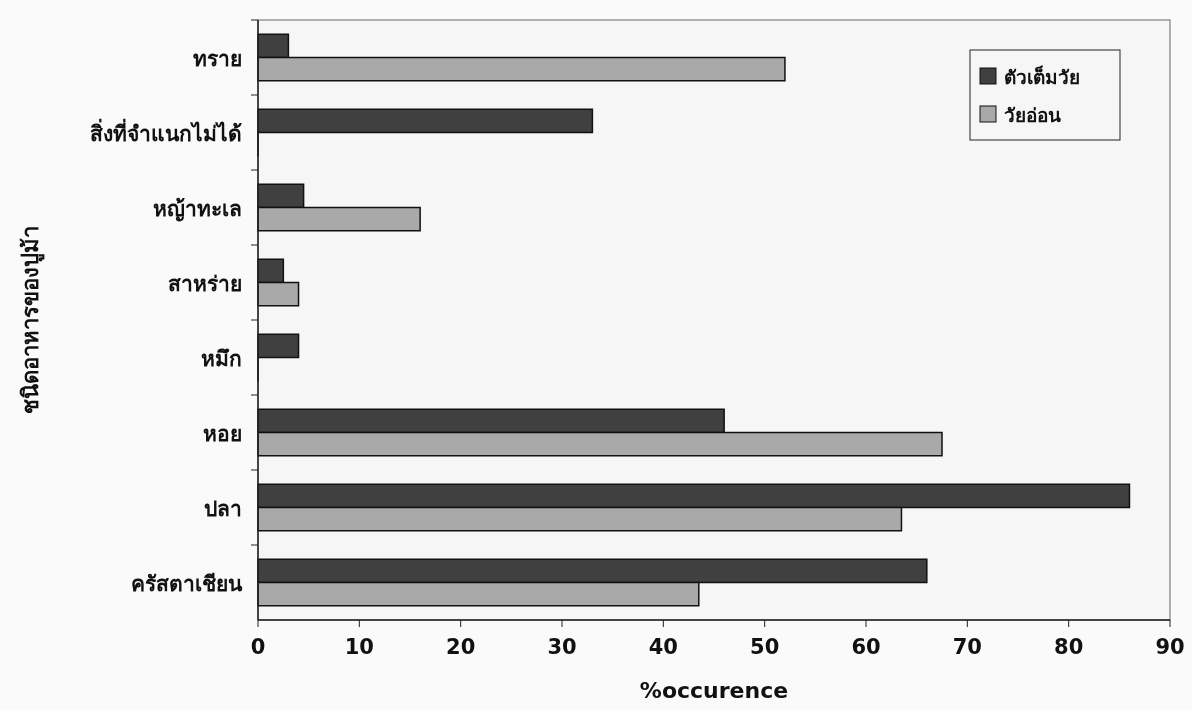 This screenshot has width=1192, height=710. I want to click on y-tick-label: สิ่งที่จำแนกไม่ได้, so click(166, 131).